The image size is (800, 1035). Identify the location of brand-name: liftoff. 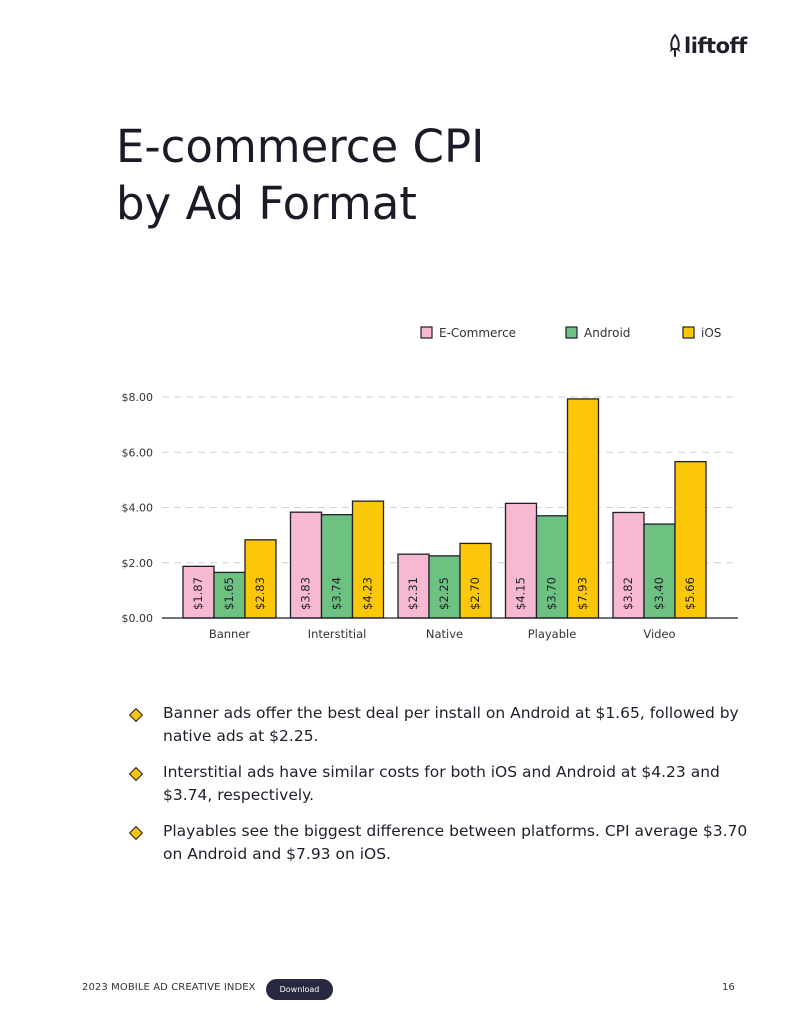
(715, 46).